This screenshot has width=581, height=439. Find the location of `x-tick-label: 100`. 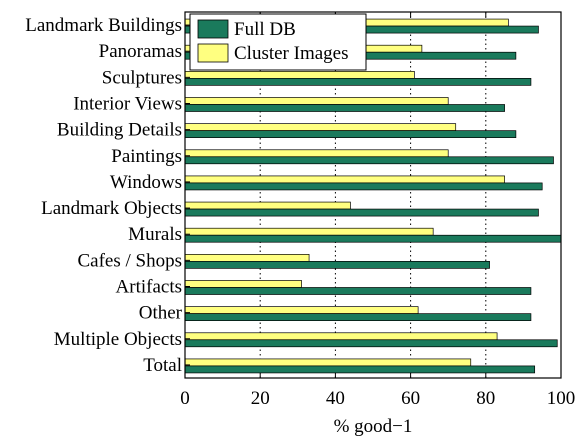

x-tick-label: 100 is located at coordinates (561, 398).